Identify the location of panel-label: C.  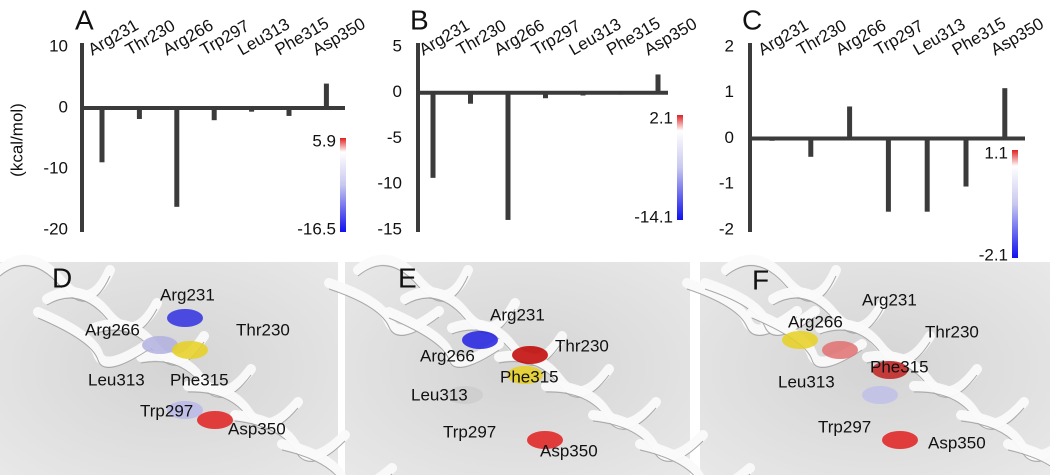
(752, 19).